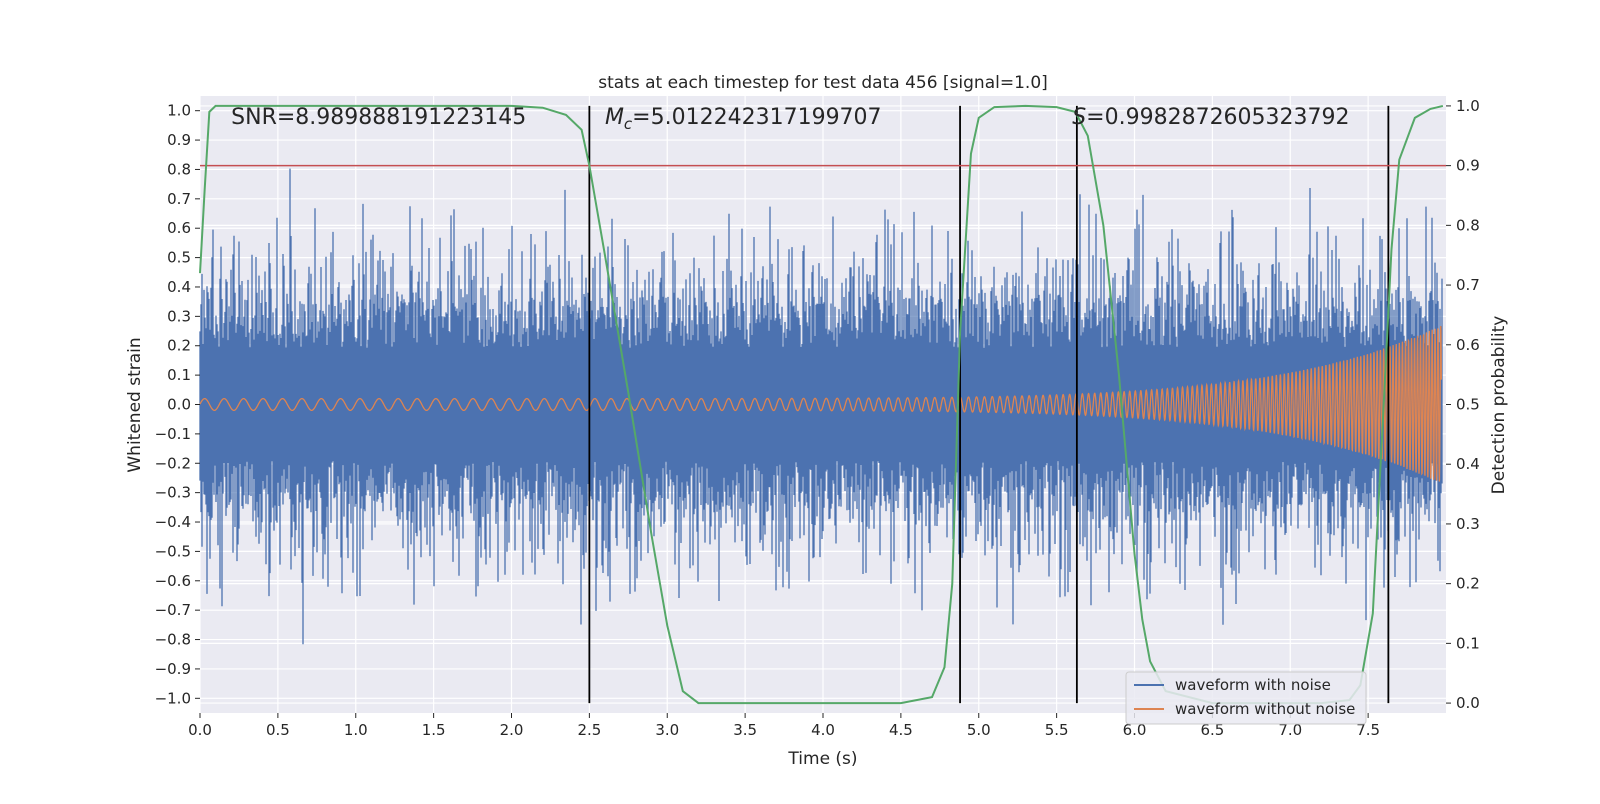 The width and height of the screenshot is (1600, 804). I want to click on x-tick-label: 3.0, so click(667, 730).